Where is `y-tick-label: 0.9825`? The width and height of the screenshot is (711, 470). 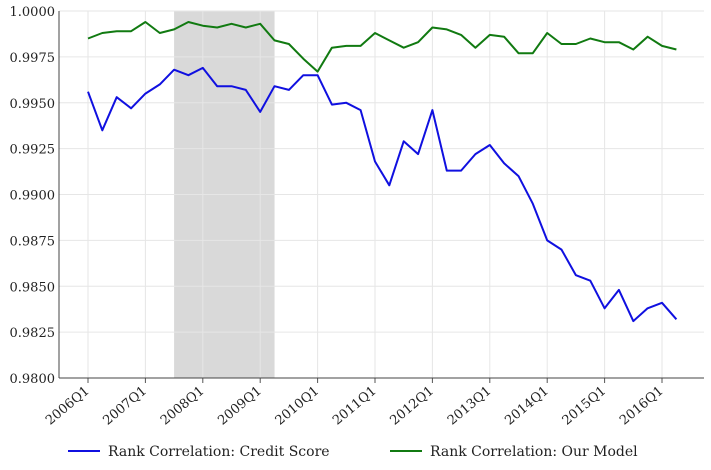 y-tick-label: 0.9825 is located at coordinates (33, 333).